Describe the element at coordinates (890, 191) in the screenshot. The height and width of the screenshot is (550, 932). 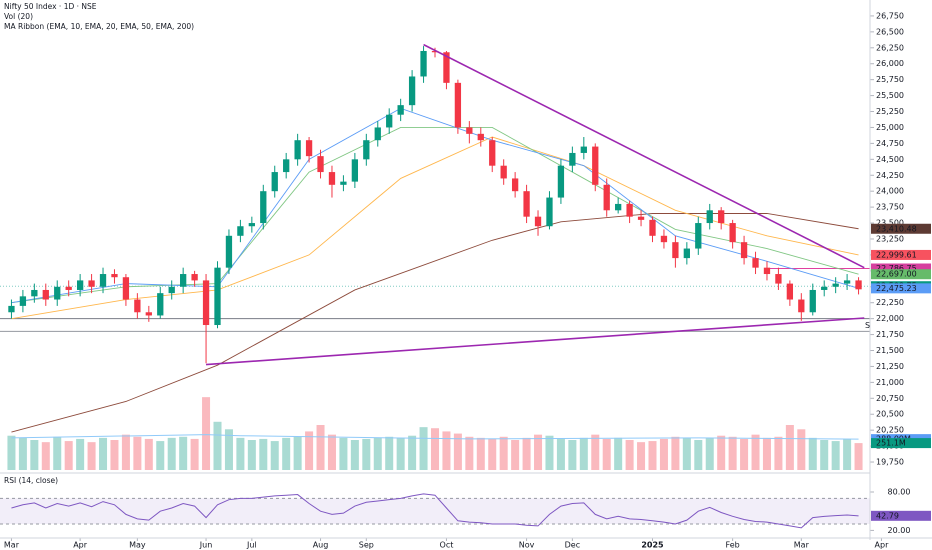
I see `y-tick-label: 24,000` at that location.